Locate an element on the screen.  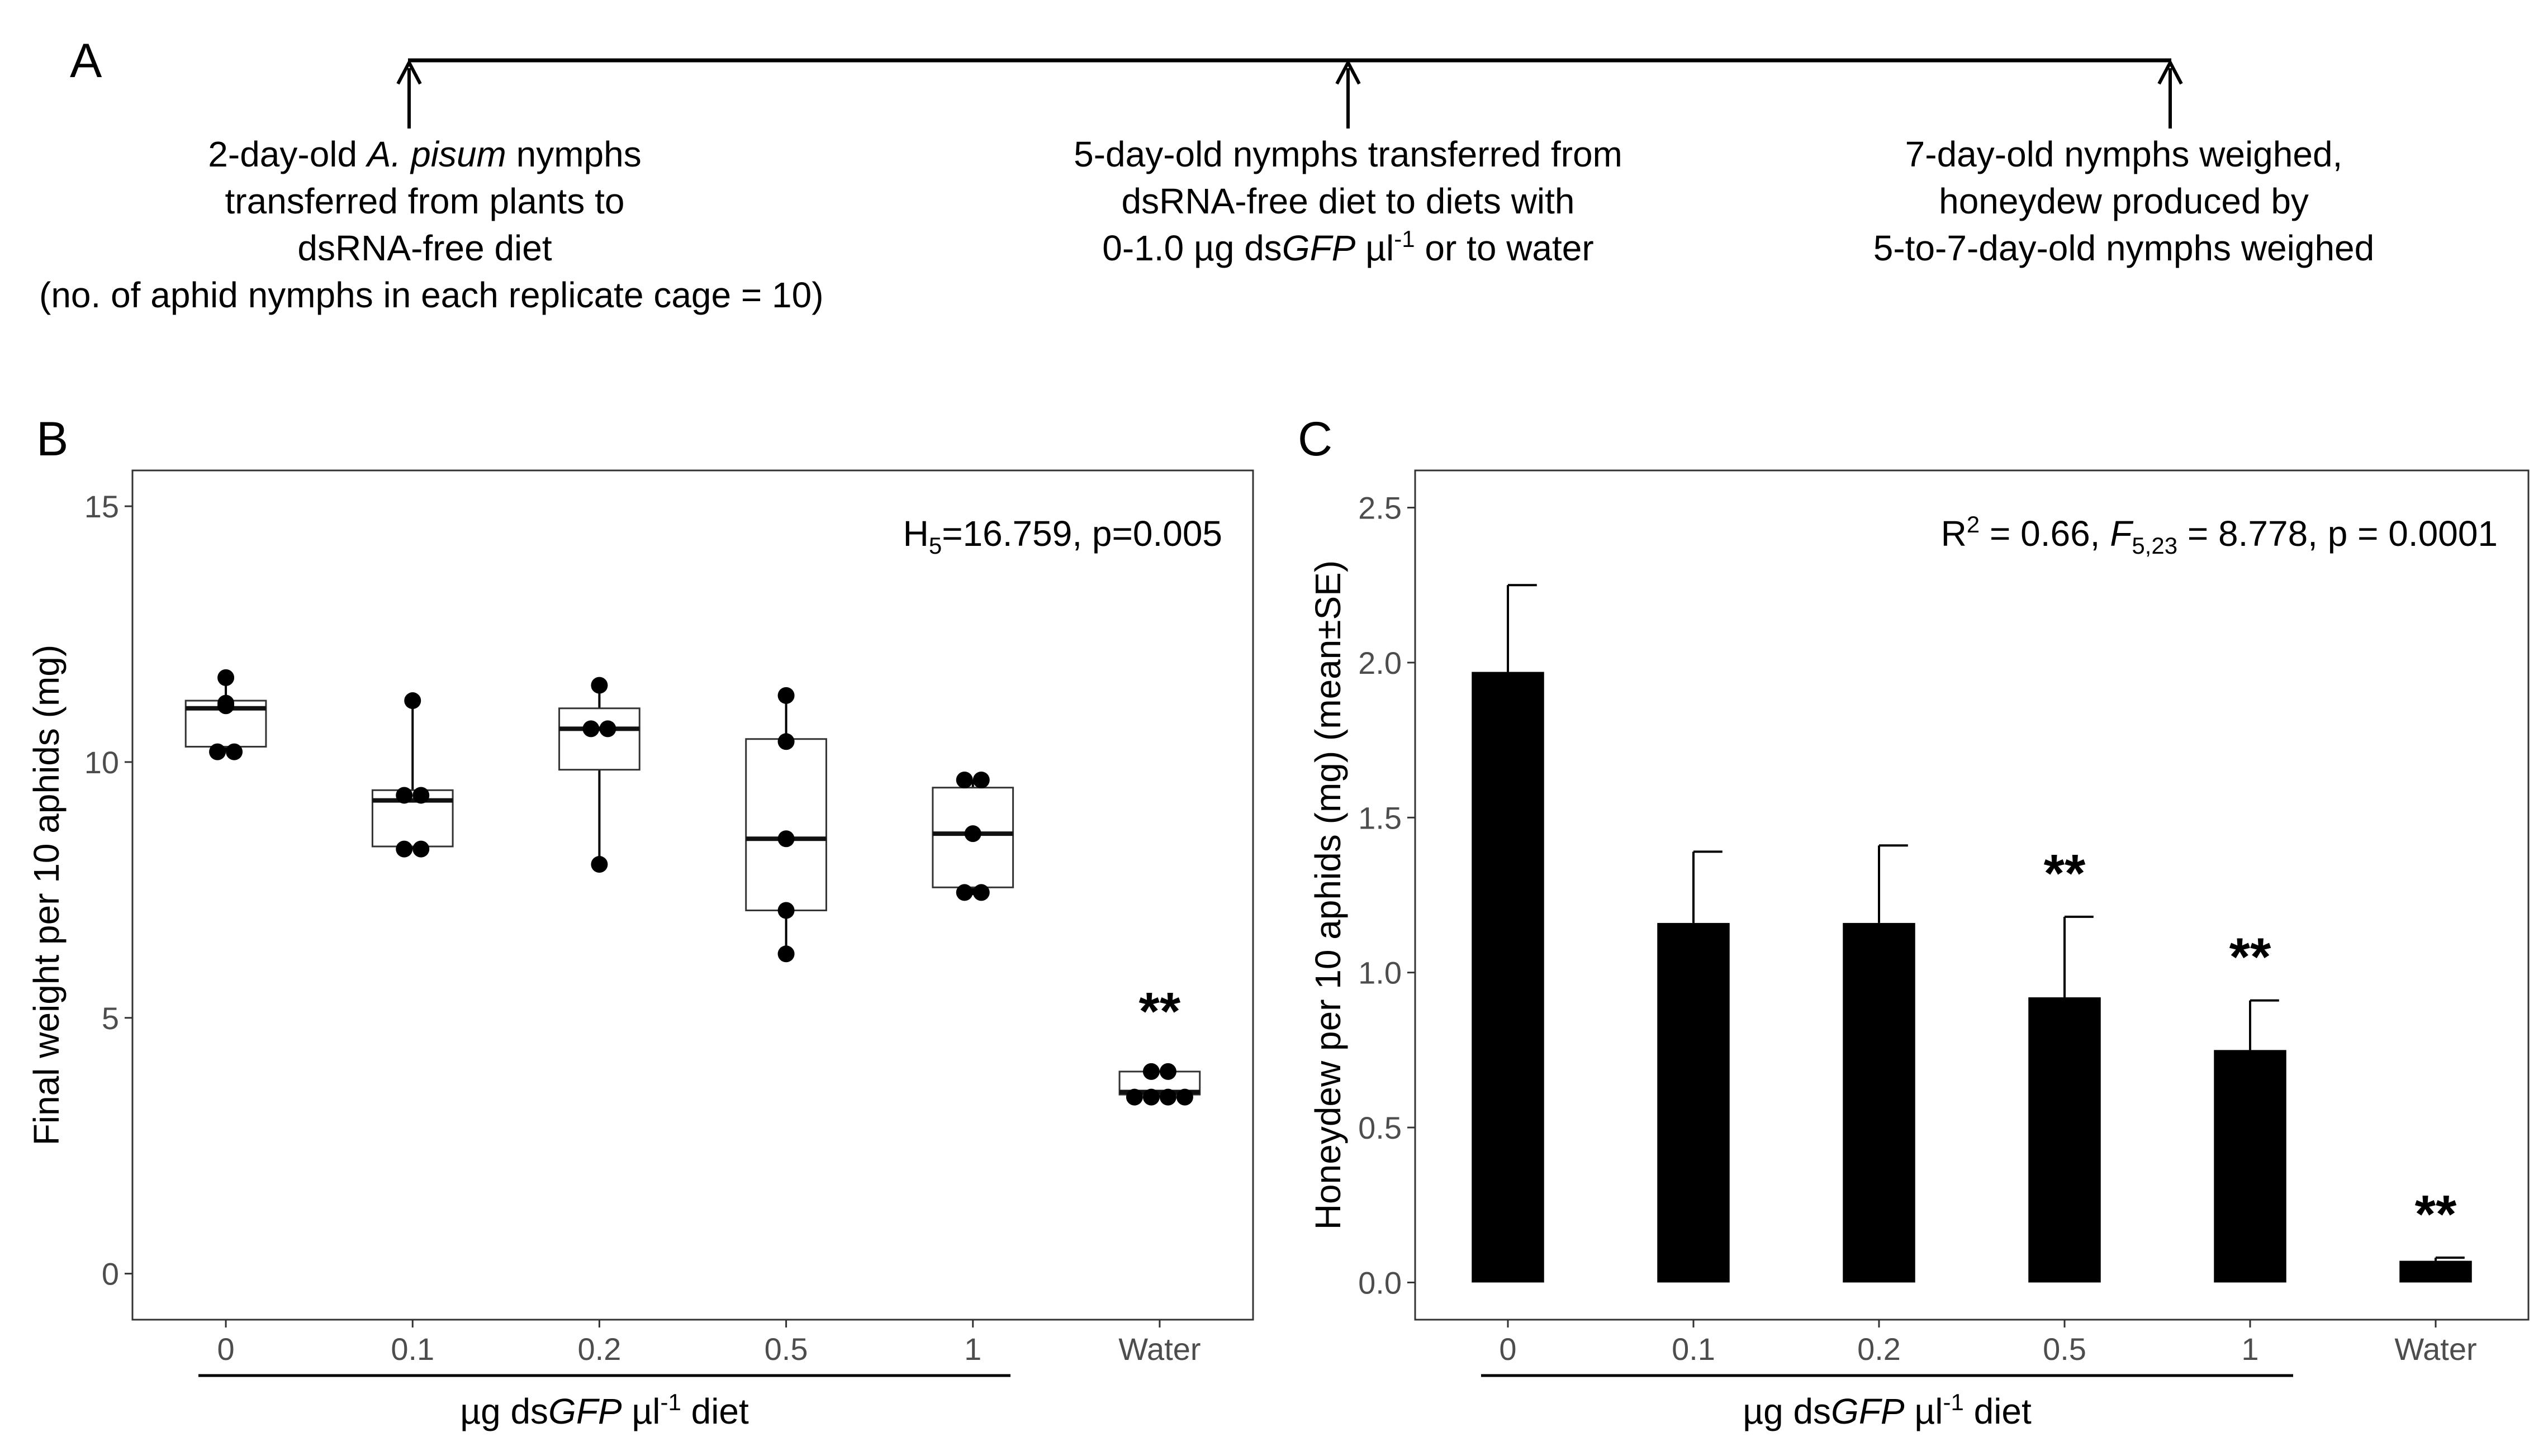
box-0.1 is located at coordinates (412, 775).